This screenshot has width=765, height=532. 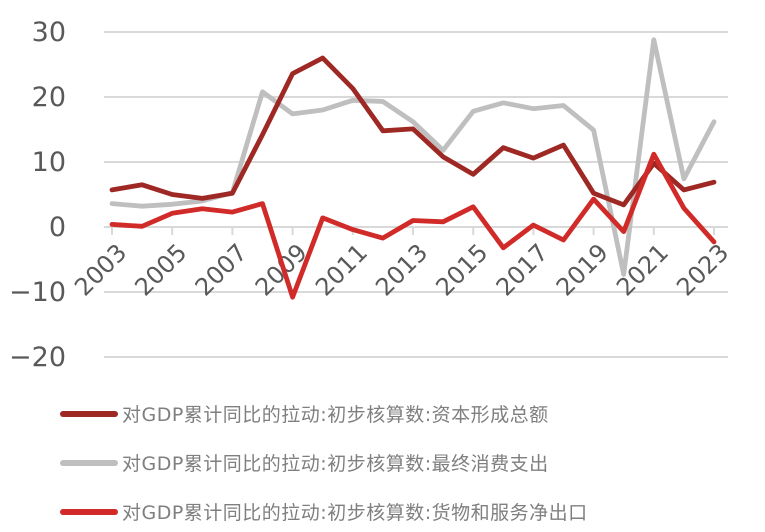 I want to click on y-tick-label: 30, so click(x=49, y=32).